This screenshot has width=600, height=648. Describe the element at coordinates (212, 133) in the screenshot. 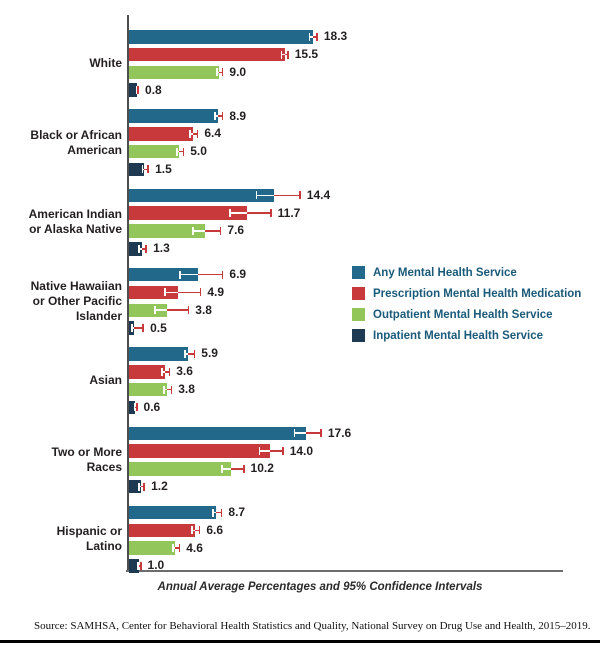

I see `value-label: 6.4` at that location.